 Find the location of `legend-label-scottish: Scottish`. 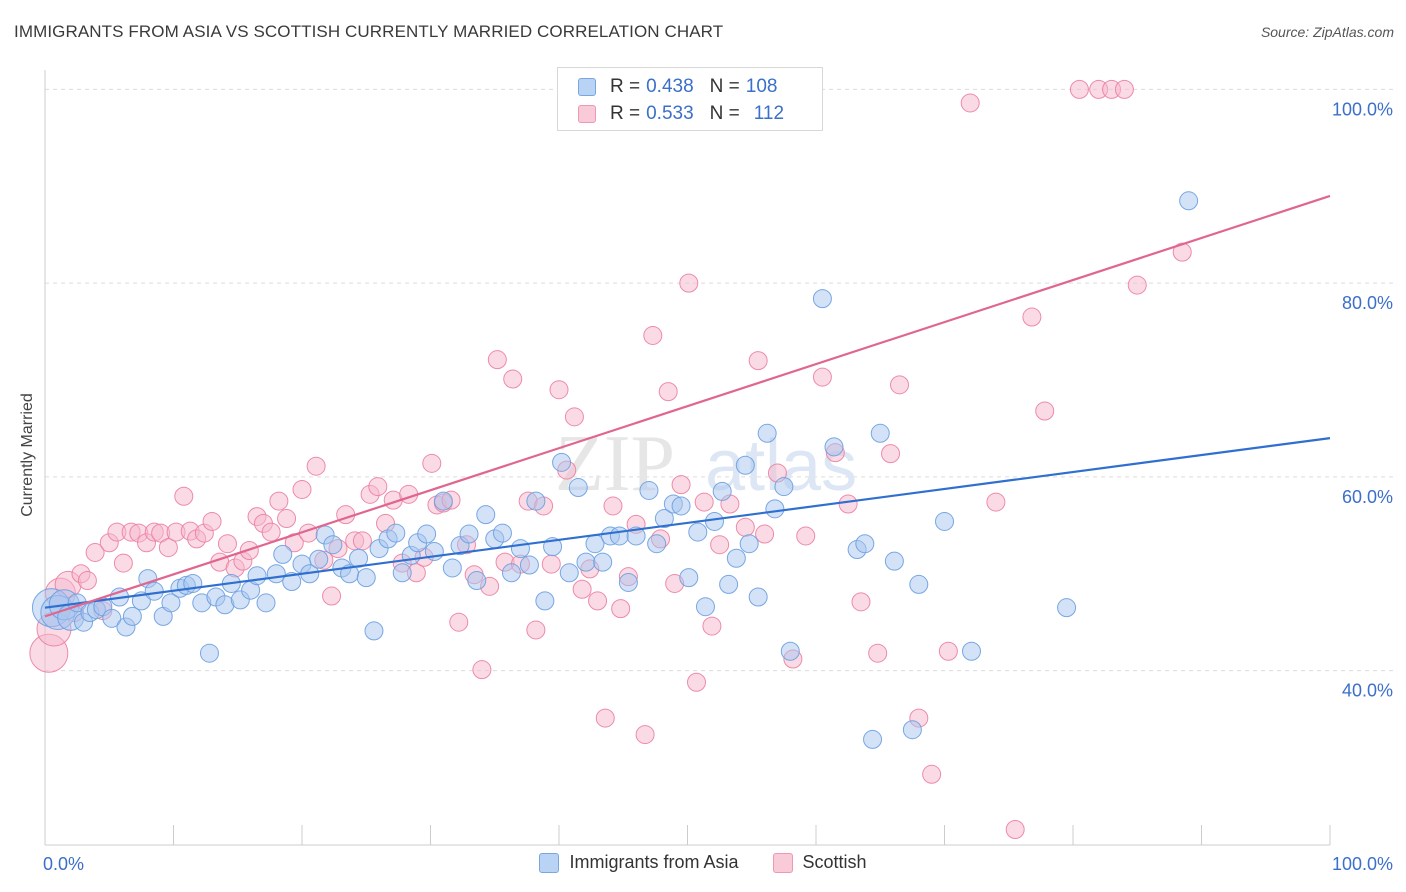

legend-label-scottish: Scottish is located at coordinates (834, 862).